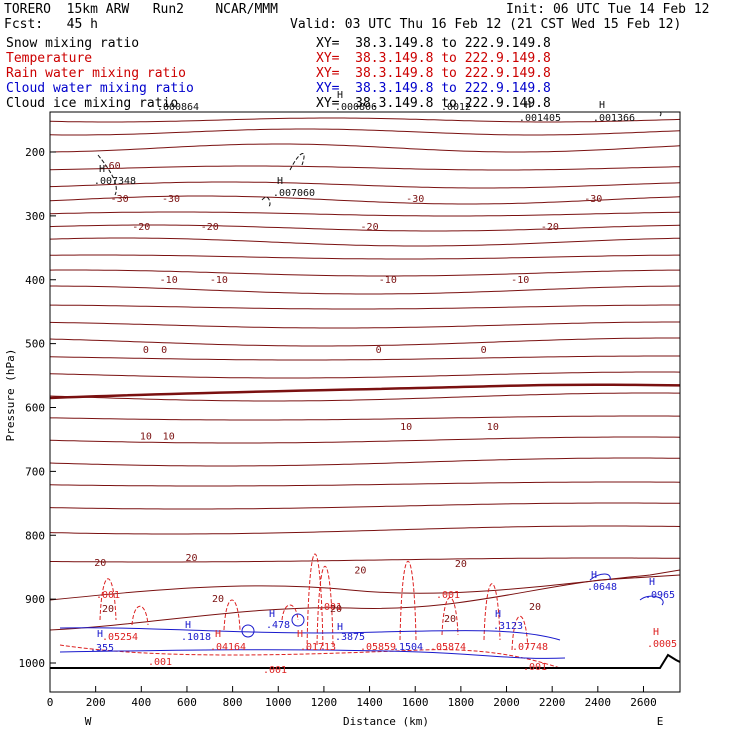 This screenshot has width=740, height=740. What do you see at coordinates (378, 647) in the screenshot?
I see `rain-label: .05859` at bounding box center [378, 647].